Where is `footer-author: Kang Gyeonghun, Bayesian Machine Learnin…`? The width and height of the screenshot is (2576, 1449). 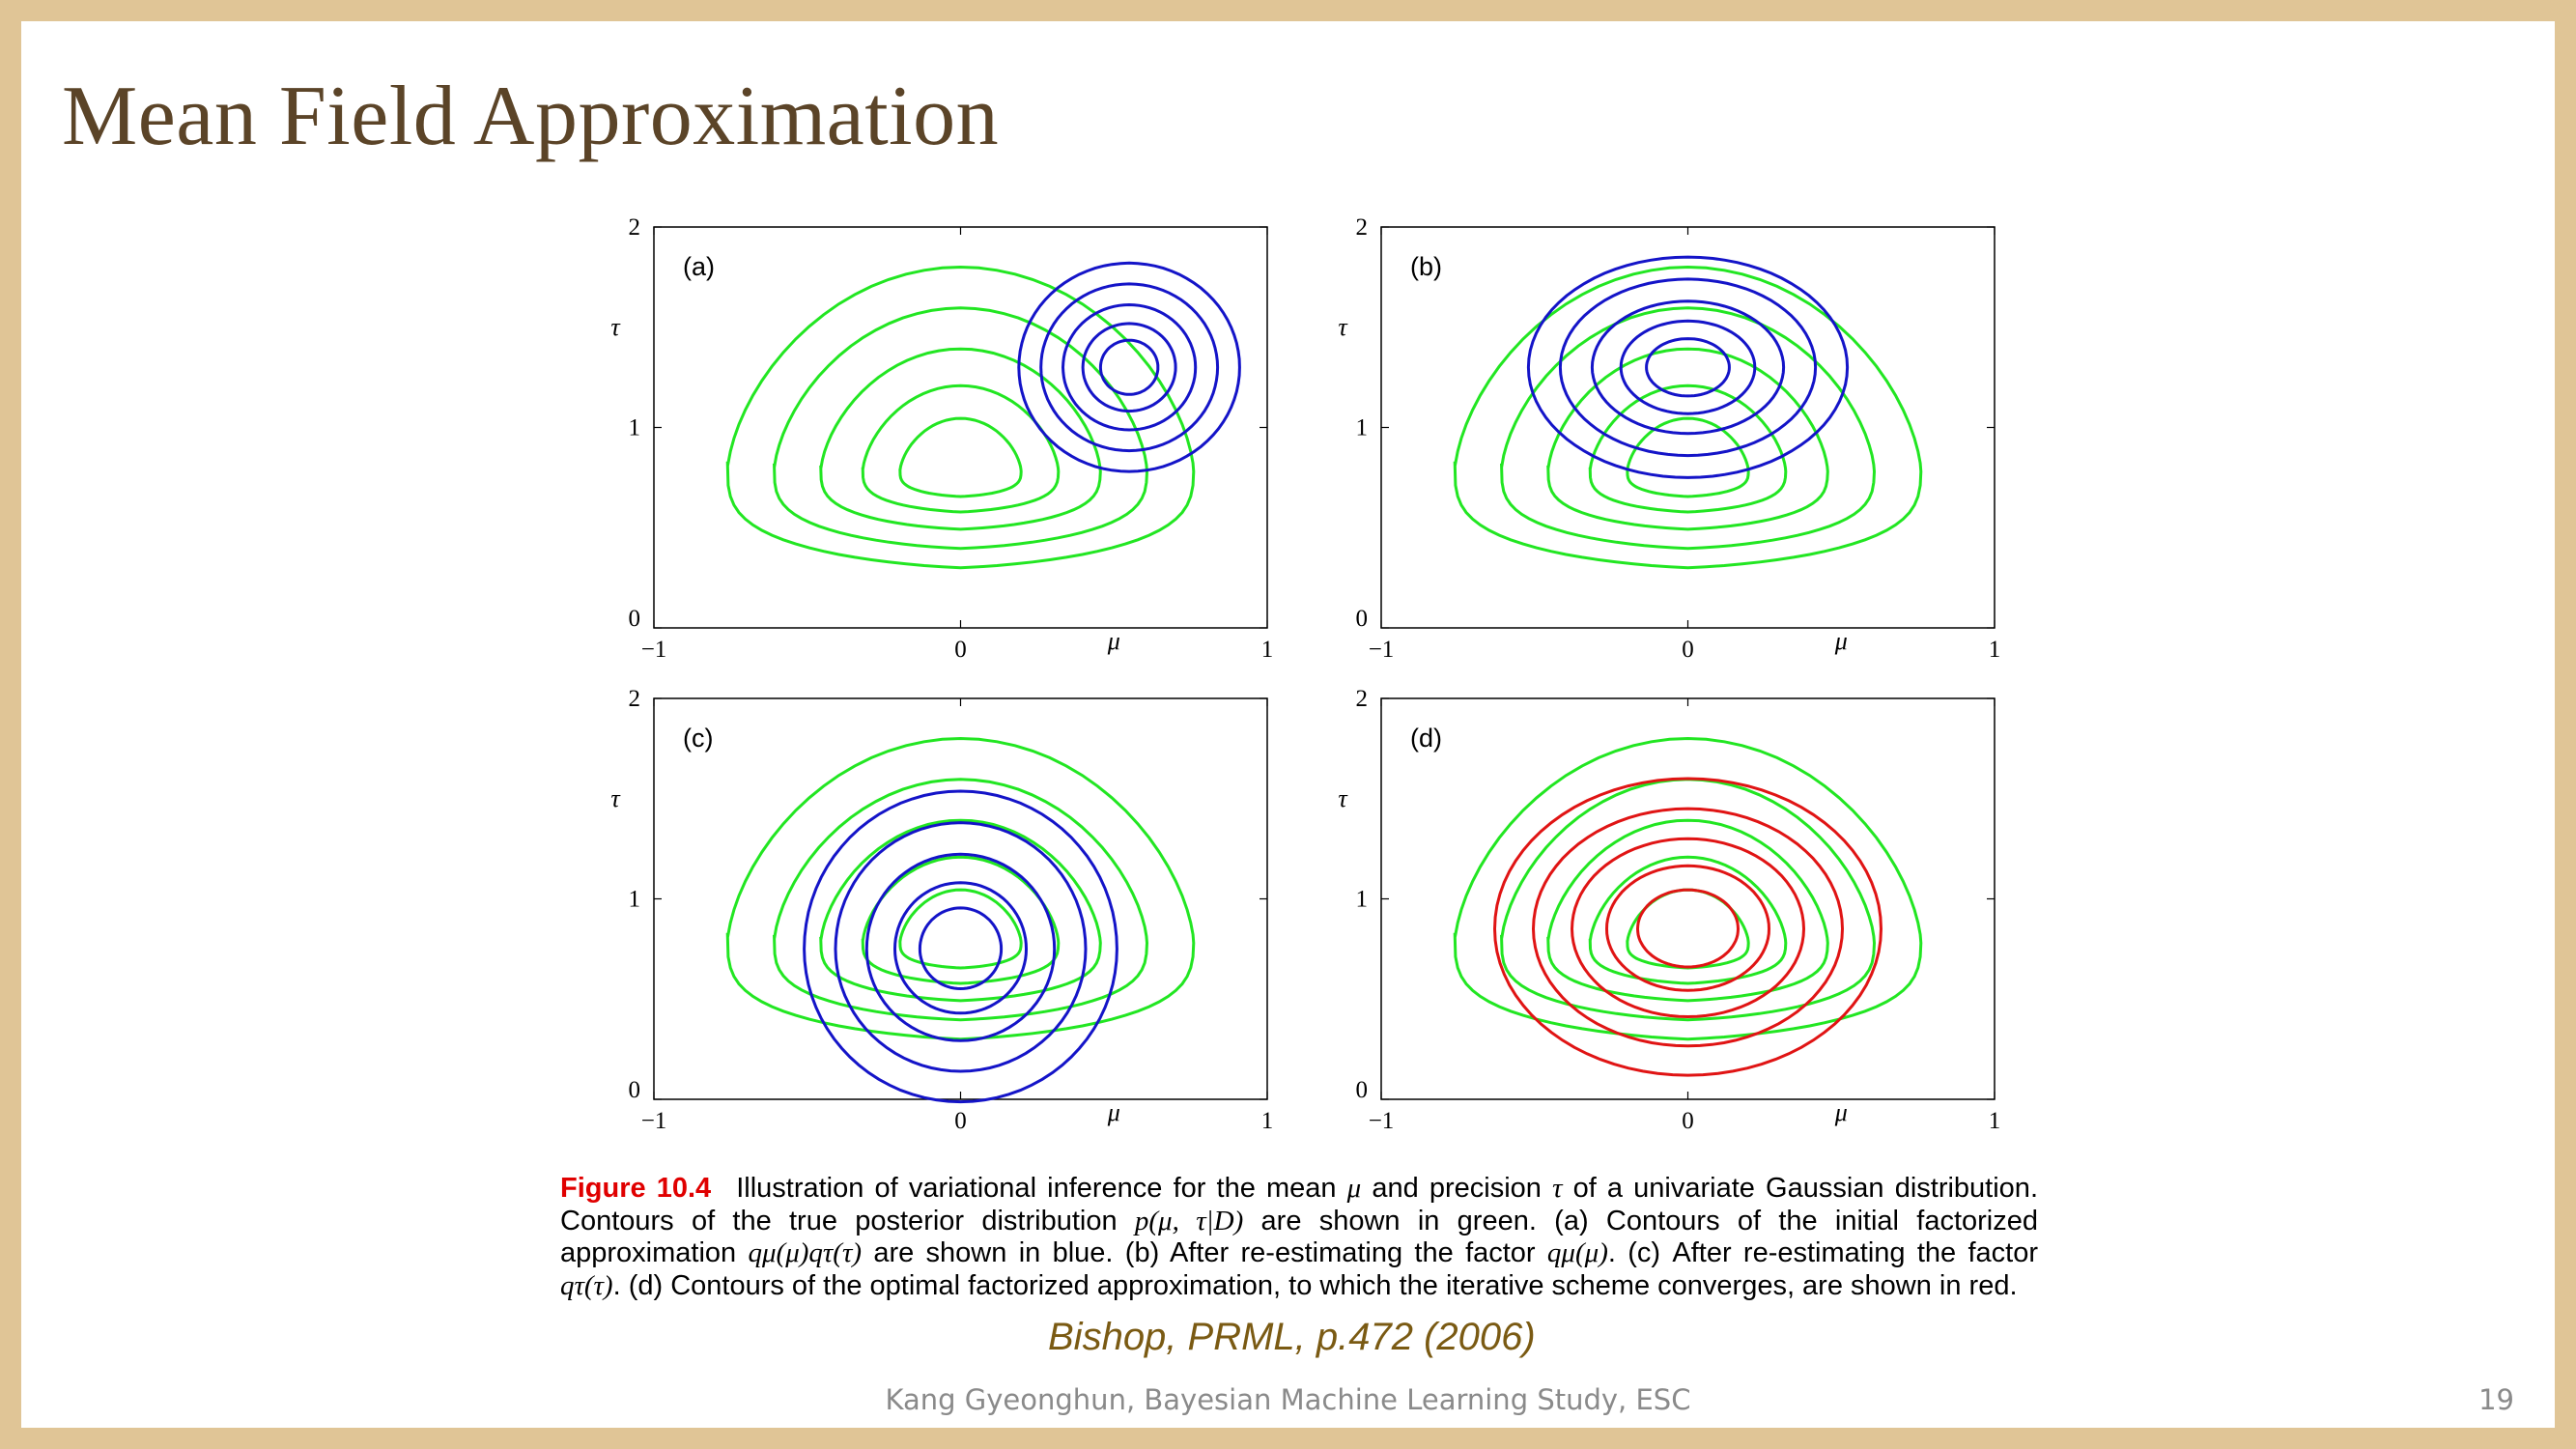 footer-author: Kang Gyeonghun, Bayesian Machine Learnin… is located at coordinates (1288, 1399).